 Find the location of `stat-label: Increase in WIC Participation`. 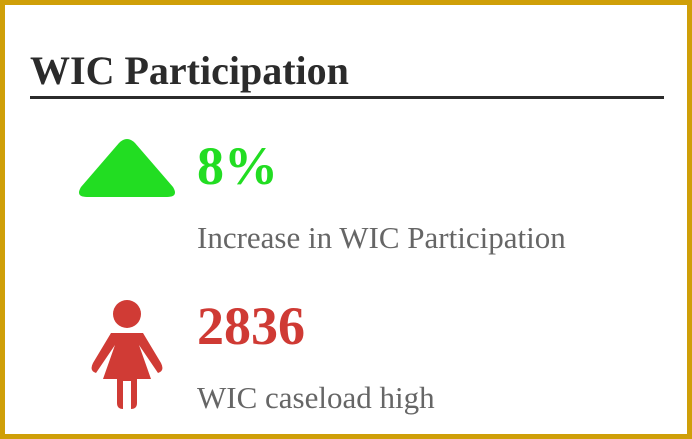

stat-label: Increase in WIC Participation is located at coordinates (381, 237).